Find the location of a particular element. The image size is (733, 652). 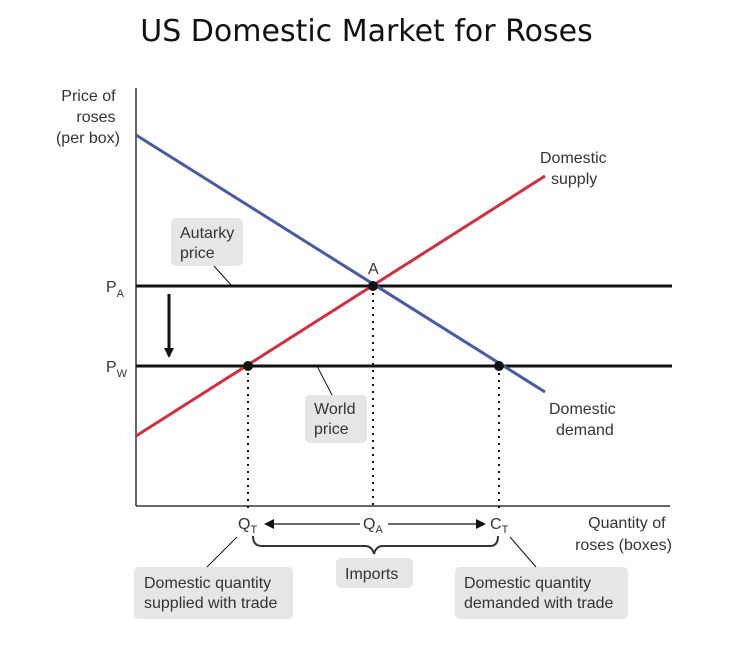

world-price-callout-text: World price is located at coordinates (337, 419).